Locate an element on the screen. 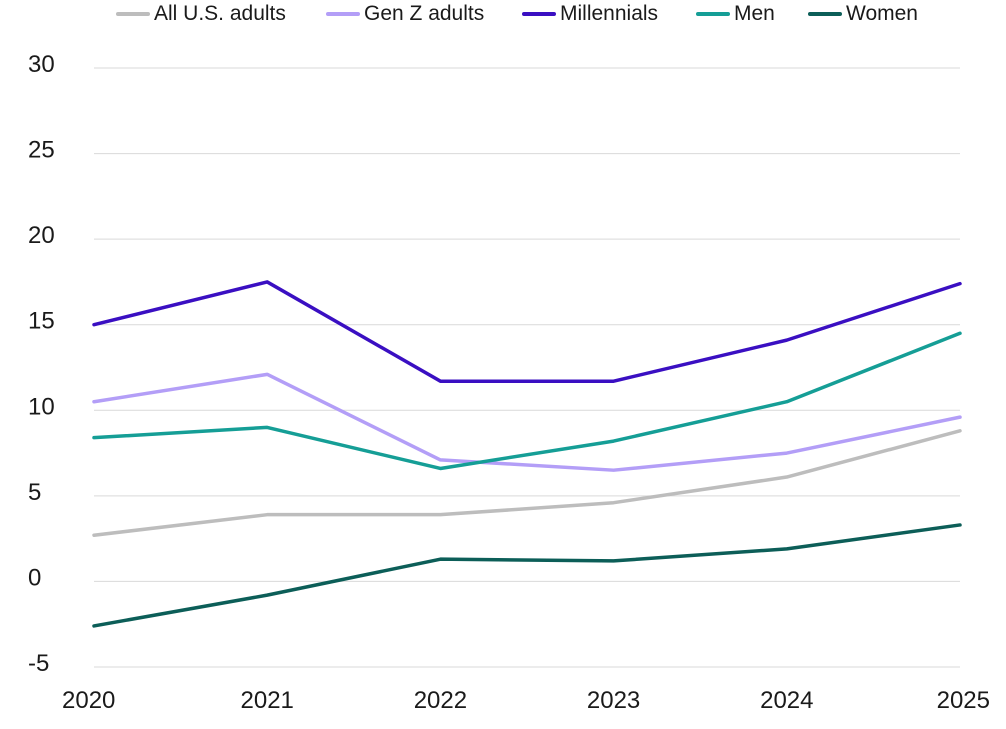 Image resolution: width=1006 pixels, height=729 pixels. legend-item-women: Women is located at coordinates (863, 14).